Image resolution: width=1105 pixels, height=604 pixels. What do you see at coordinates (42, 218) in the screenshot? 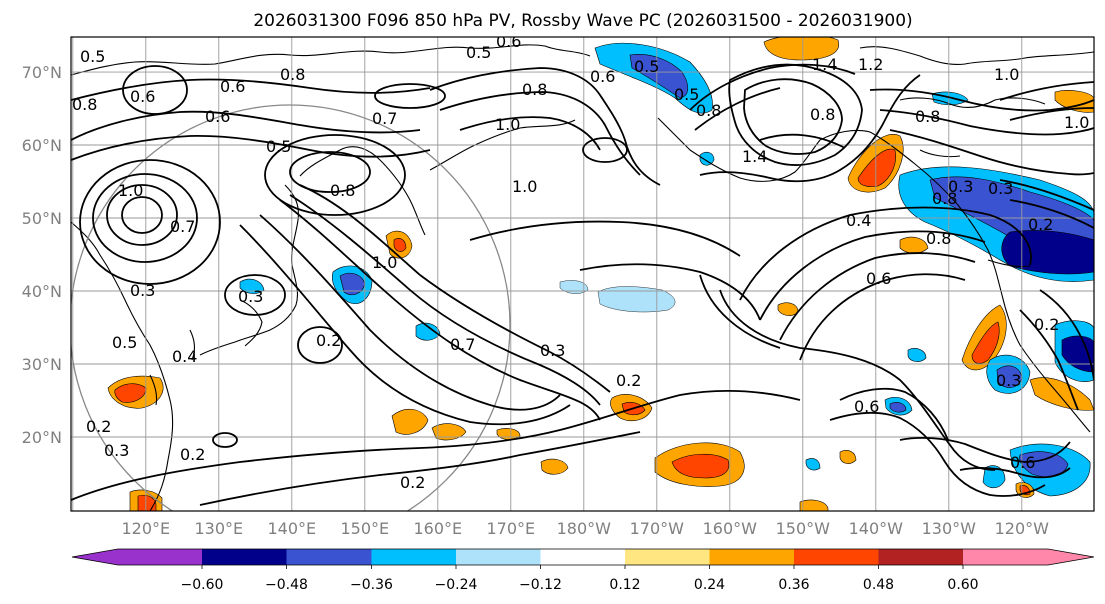
I see `lat-label: 50°N` at bounding box center [42, 218].